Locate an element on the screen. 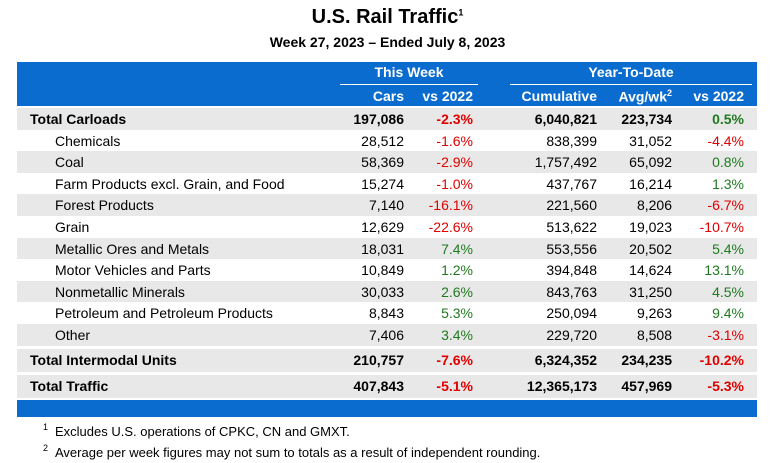 Image resolution: width=775 pixels, height=463 pixels. cell: 30,033 is located at coordinates (382, 291).